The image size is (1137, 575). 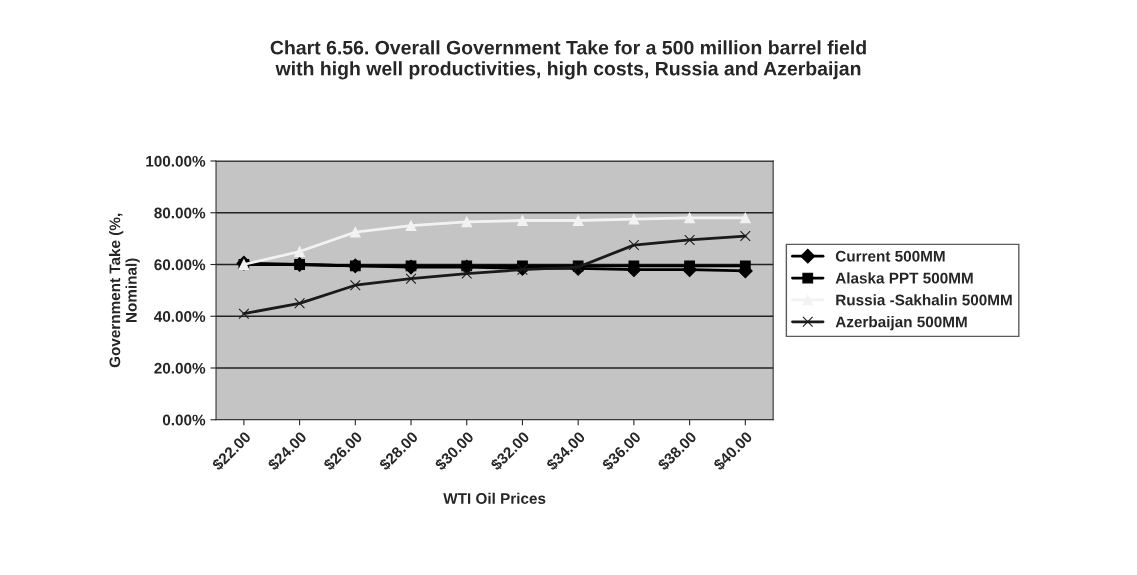 I want to click on y-tick-label: 80.00%, so click(x=180, y=213).